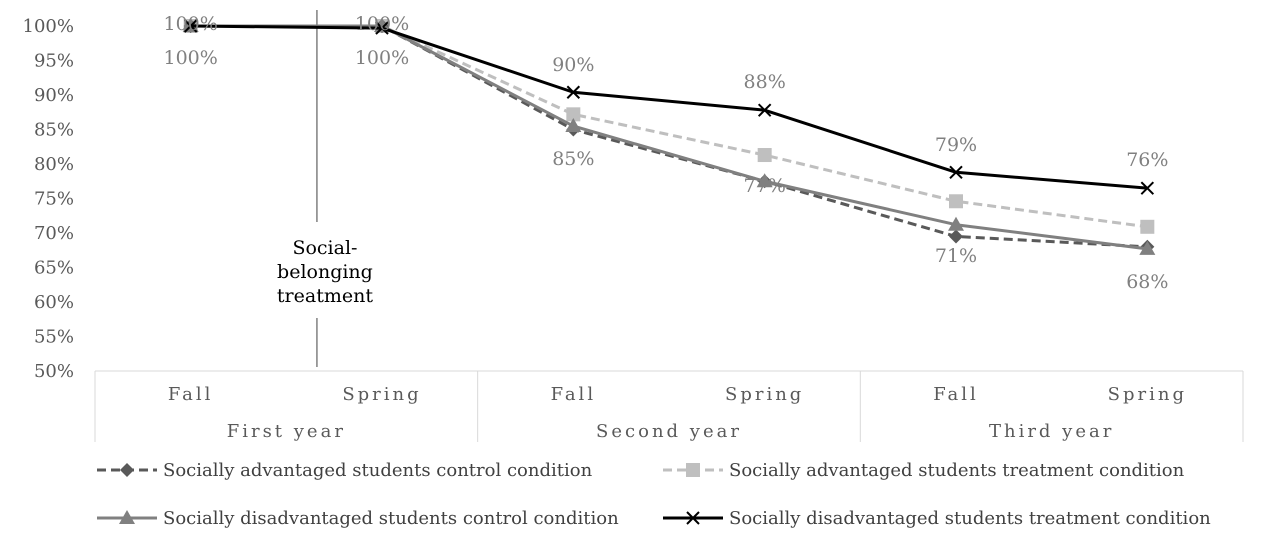  I want to click on data-label: 88%, so click(765, 82).